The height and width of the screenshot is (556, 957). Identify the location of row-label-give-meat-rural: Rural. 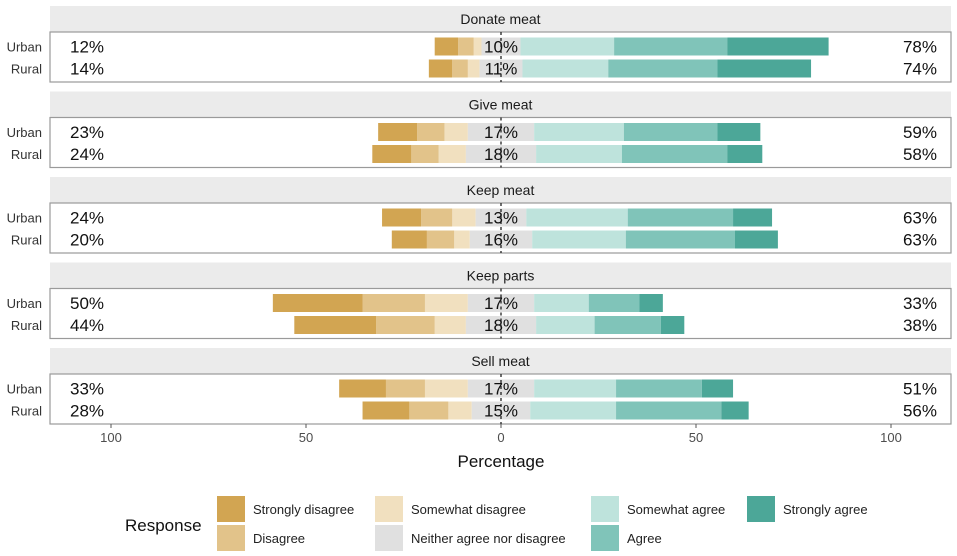
(26, 154).